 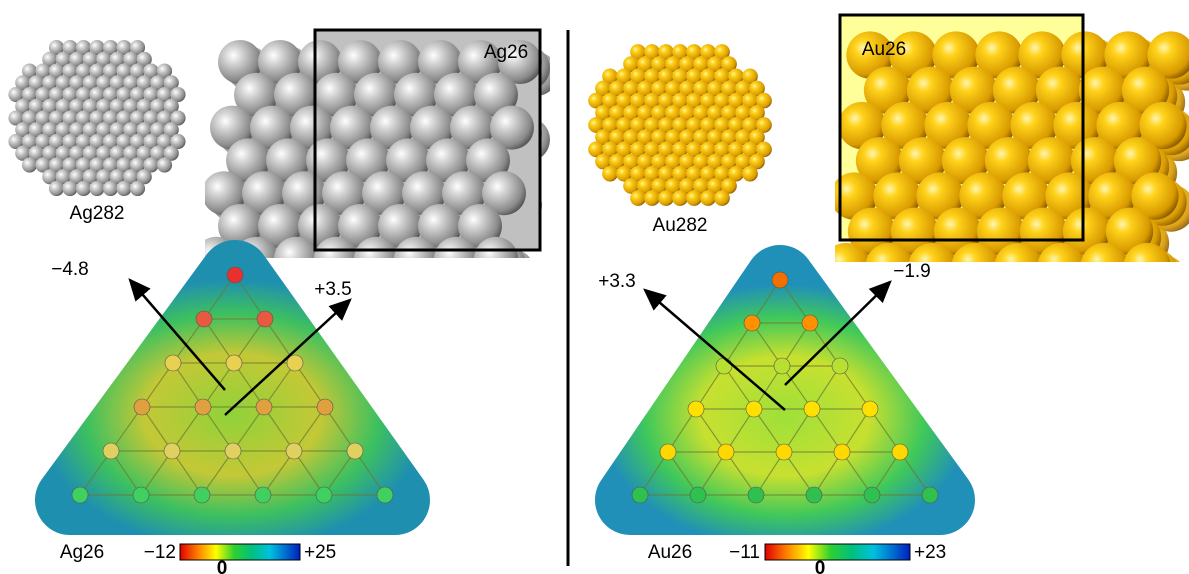 What do you see at coordinates (838, 333) in the screenshot?
I see `arrow` at bounding box center [838, 333].